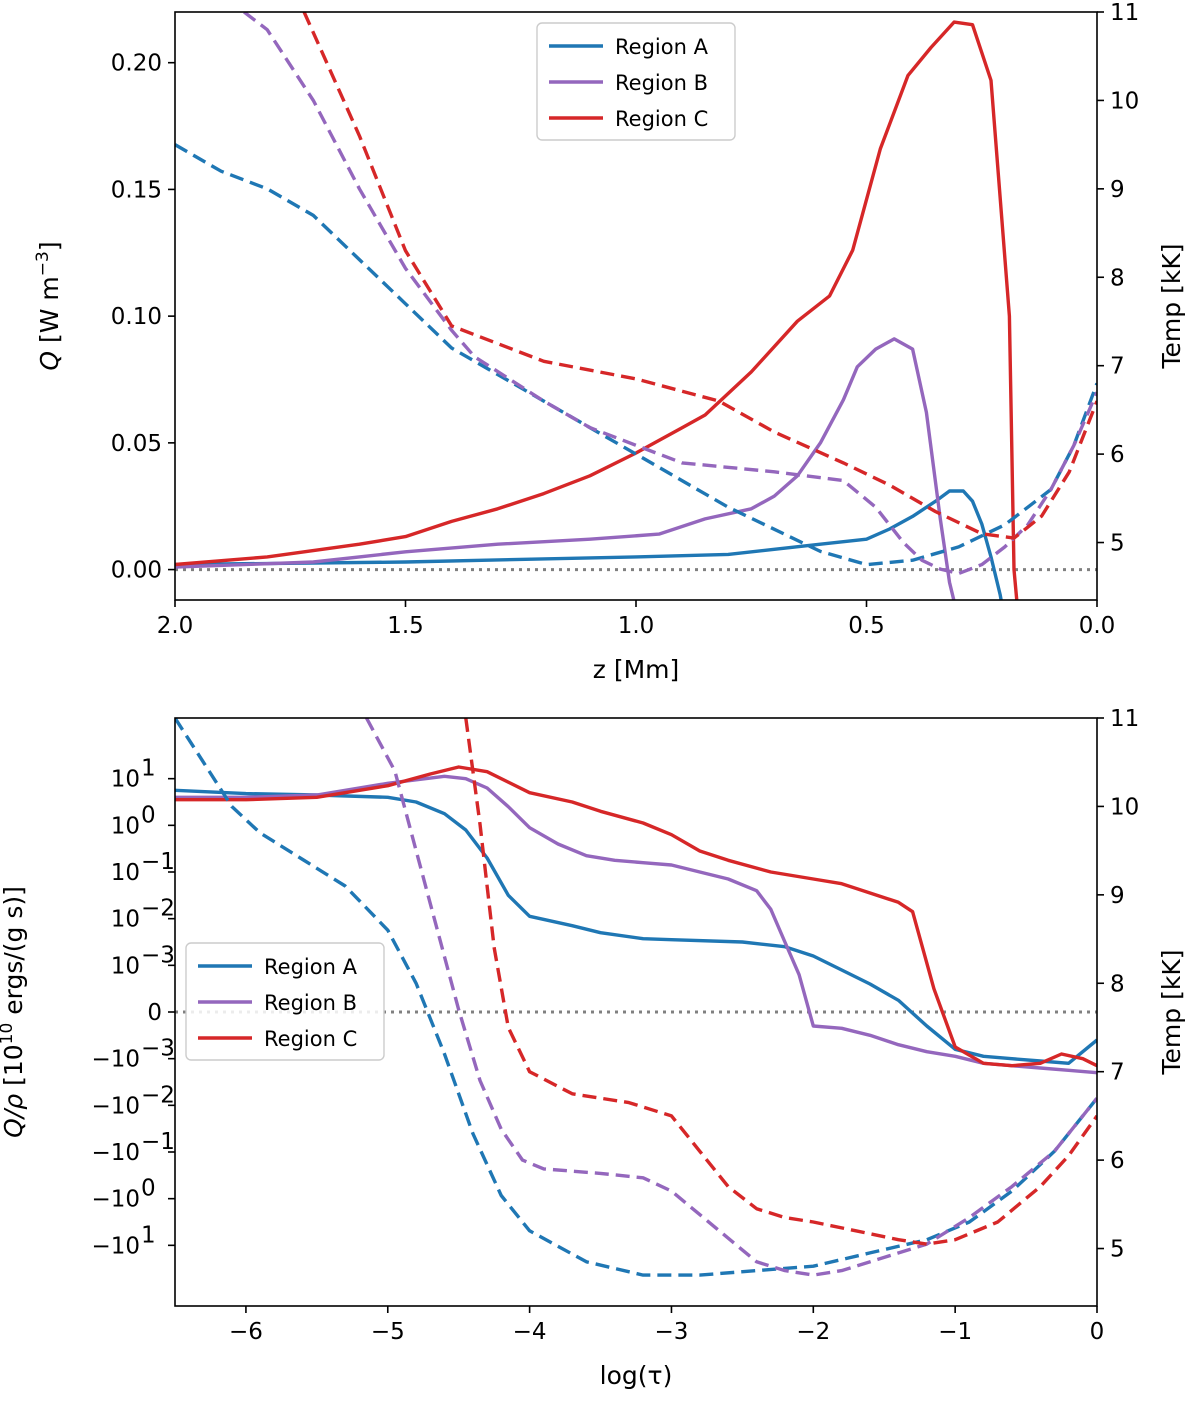  Describe the element at coordinates (636, 626) in the screenshot. I see `x-tick-label: 1.0` at that location.